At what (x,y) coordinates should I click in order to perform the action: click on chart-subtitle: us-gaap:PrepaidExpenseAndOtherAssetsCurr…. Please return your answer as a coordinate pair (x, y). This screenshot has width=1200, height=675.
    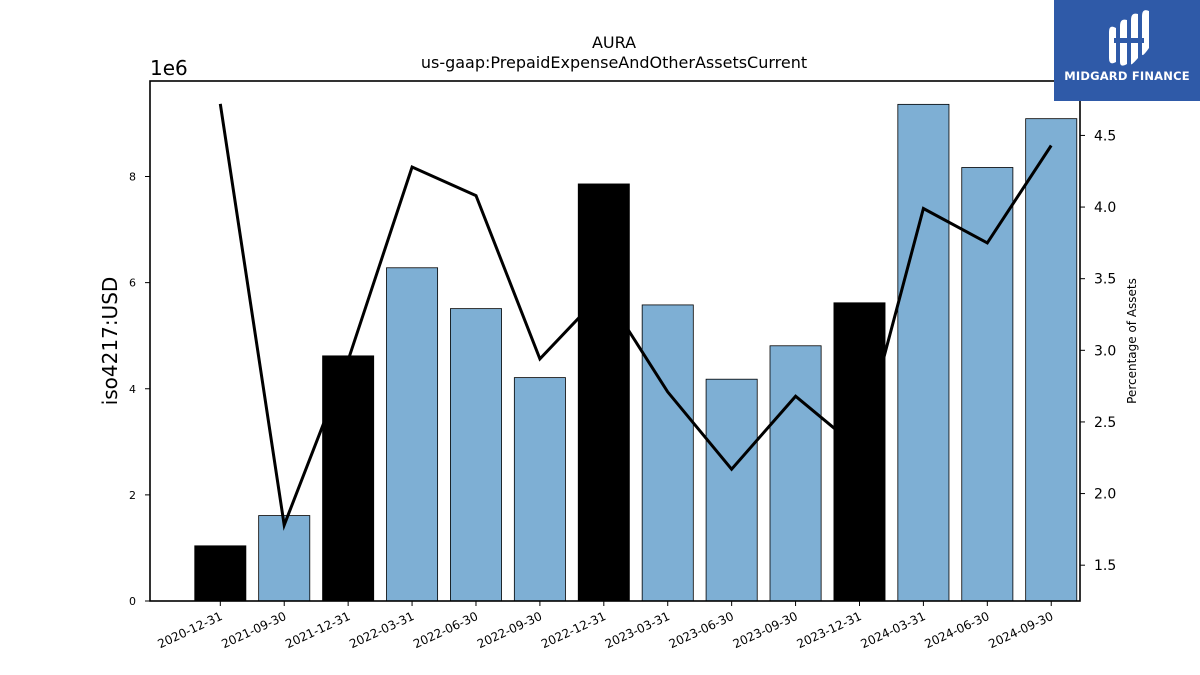
    Looking at the image, I should click on (614, 62).